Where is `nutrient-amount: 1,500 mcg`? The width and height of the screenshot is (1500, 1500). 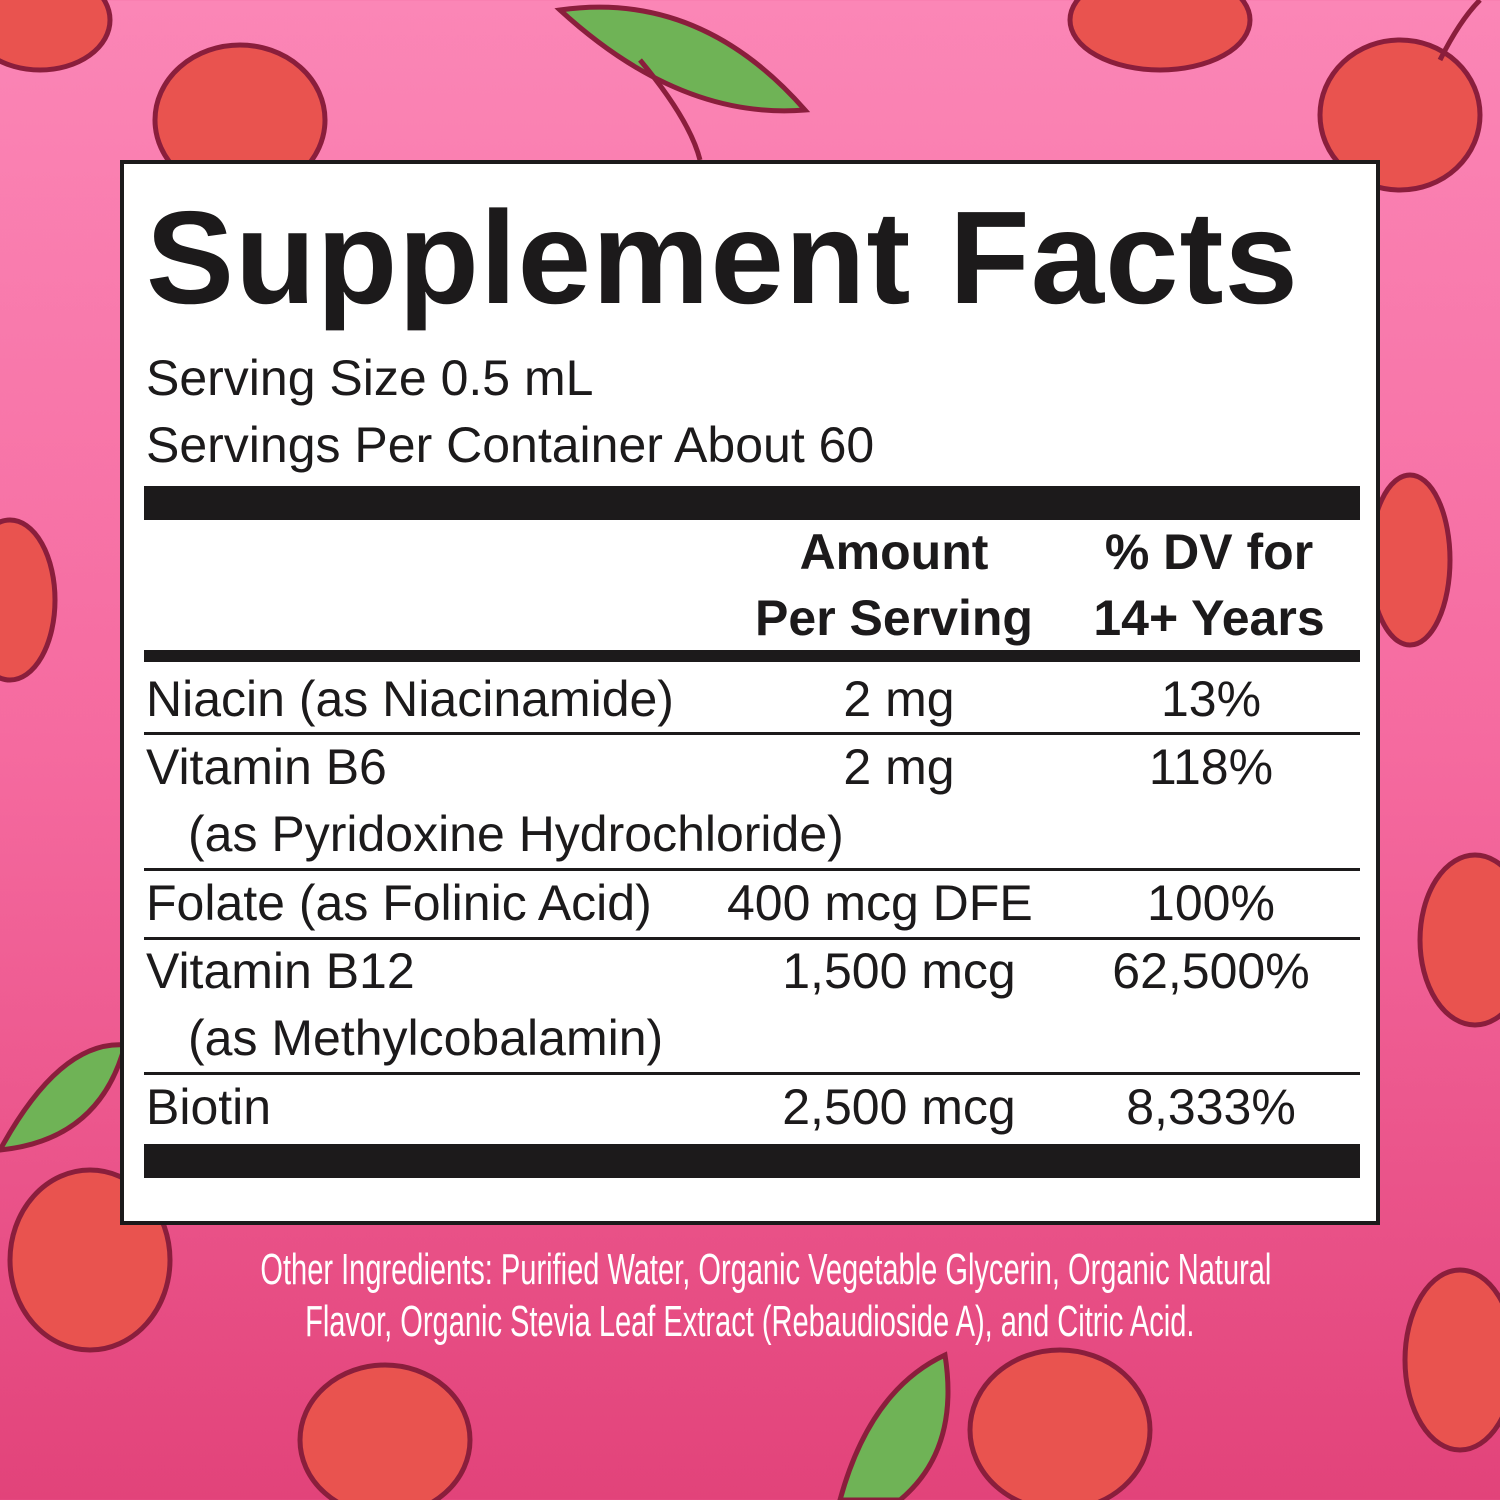
nutrient-amount: 1,500 mcg is located at coordinates (899, 971).